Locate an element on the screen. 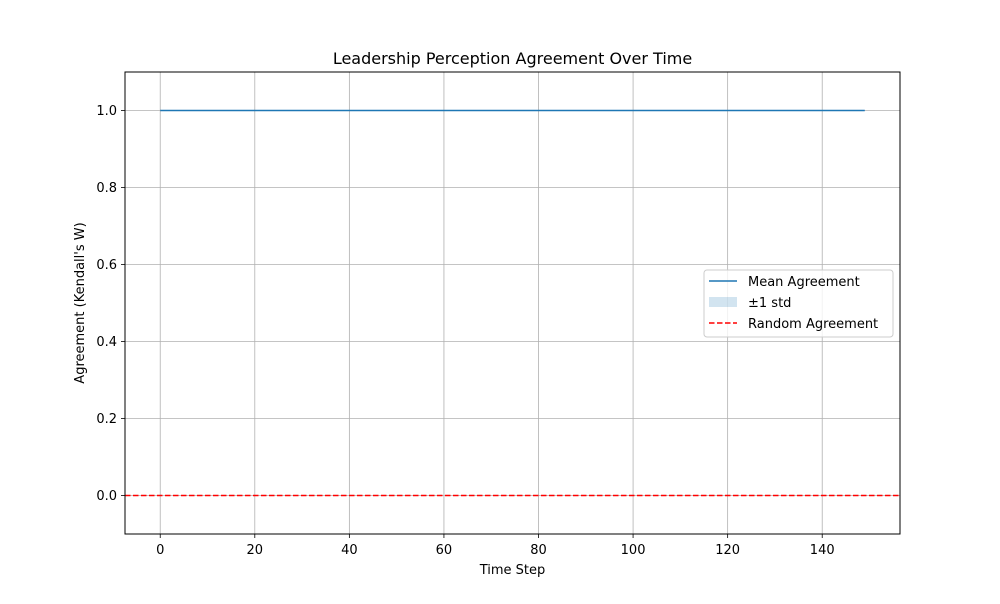  x-tick-label: 0 is located at coordinates (160, 550).